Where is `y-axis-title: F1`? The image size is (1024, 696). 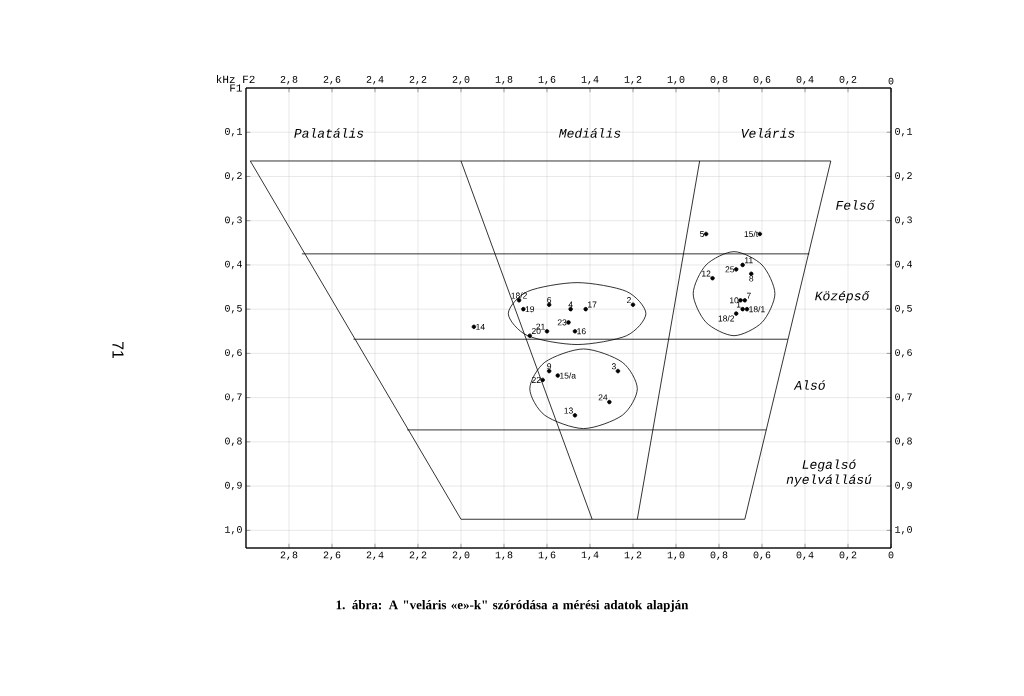 y-axis-title: F1 is located at coordinates (236, 88).